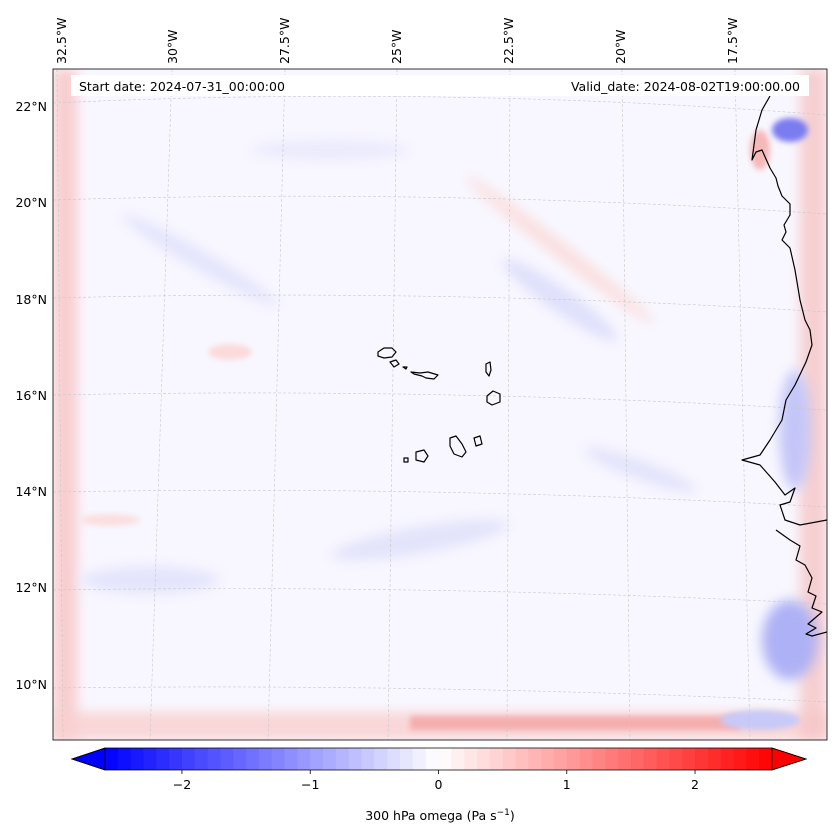 This screenshot has width=837, height=839. What do you see at coordinates (182, 784) in the screenshot?
I see `colorbar-tick-label: −2` at bounding box center [182, 784].